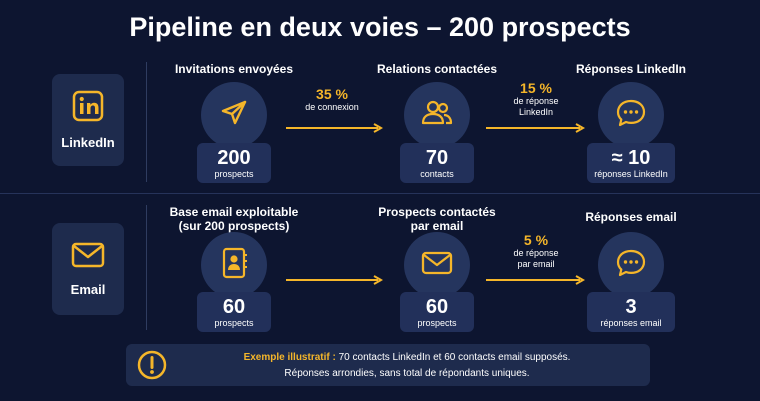  I want to click on stage-value-box: 200 prospects, so click(234, 163).